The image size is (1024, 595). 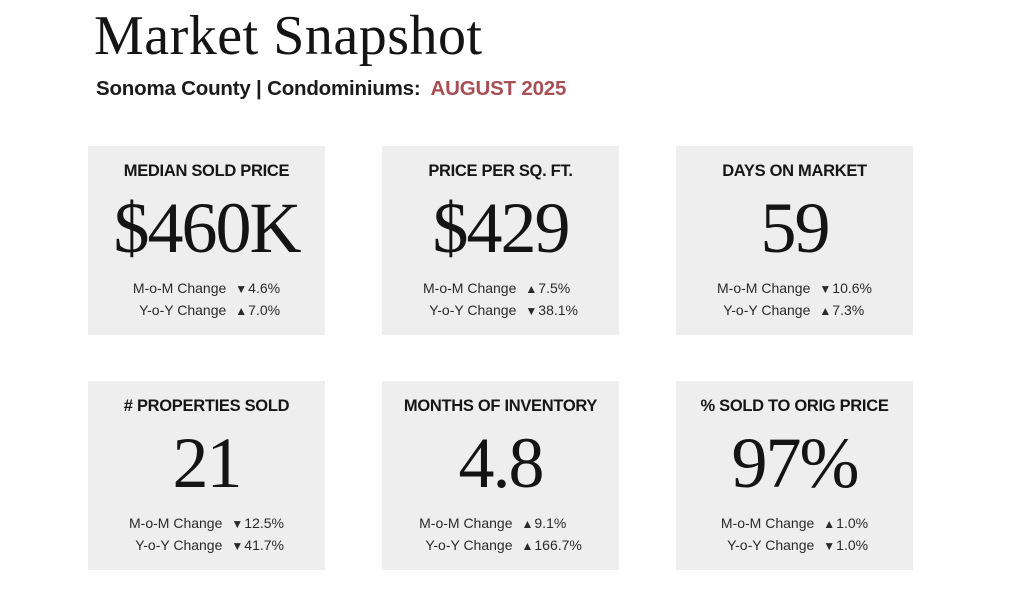 I want to click on stat-card-label: MONTHS OF INVENTORY, so click(x=500, y=406).